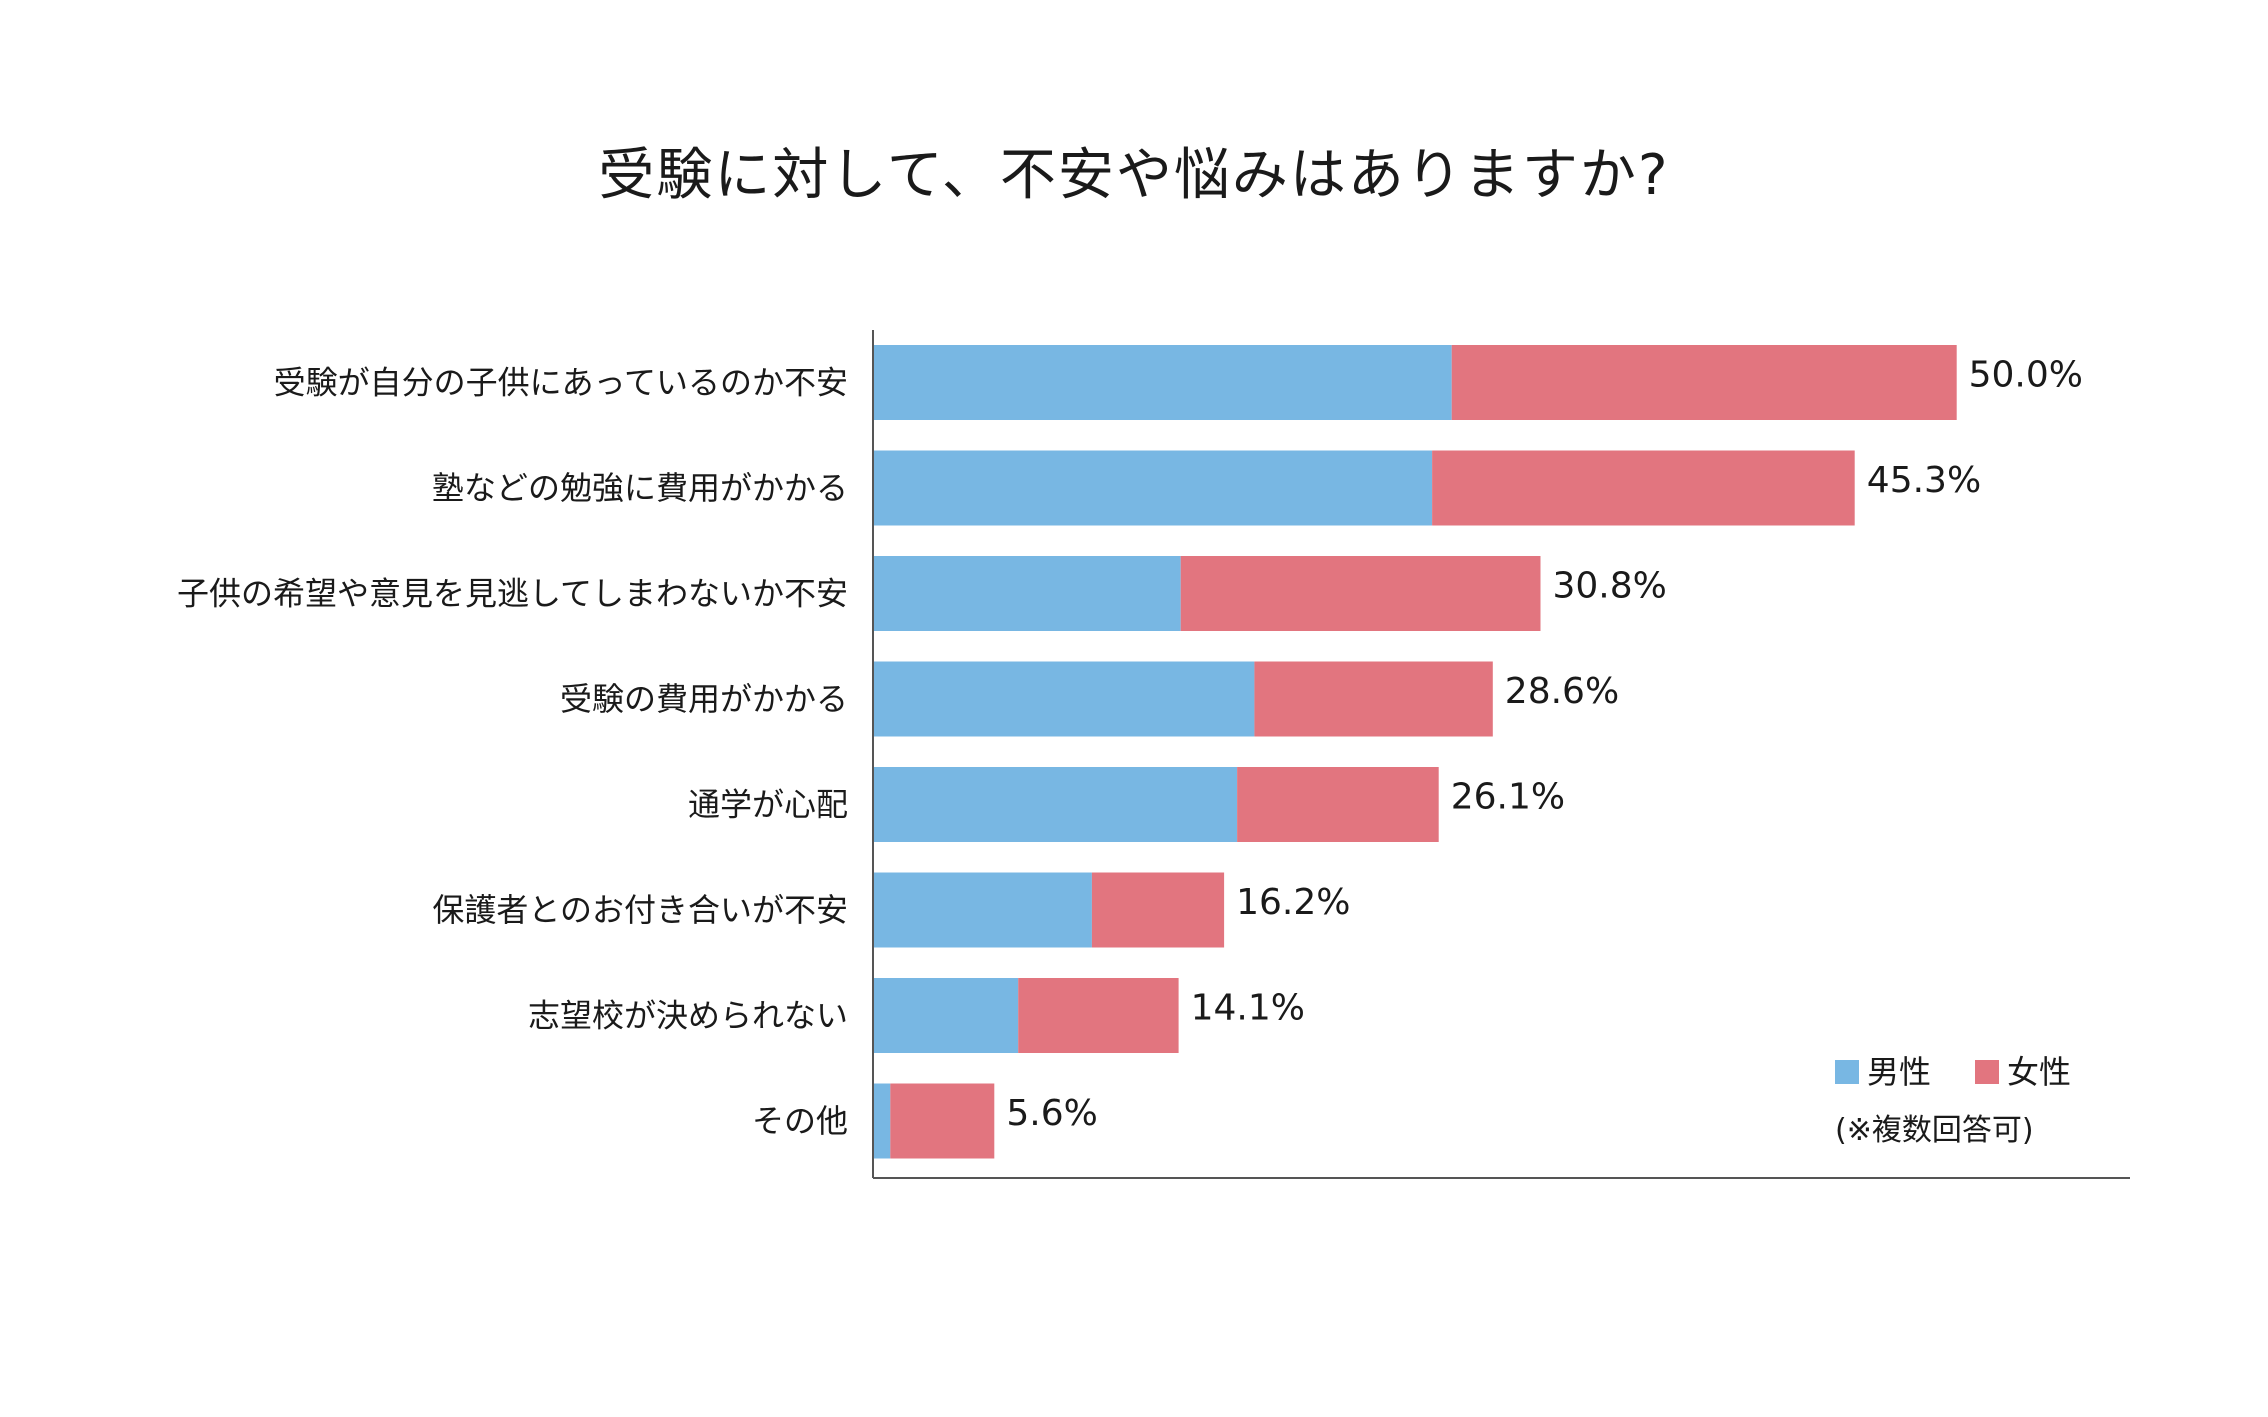 The width and height of the screenshot is (2268, 1417). I want to click on total-label-0: 50.0%, so click(2026, 375).